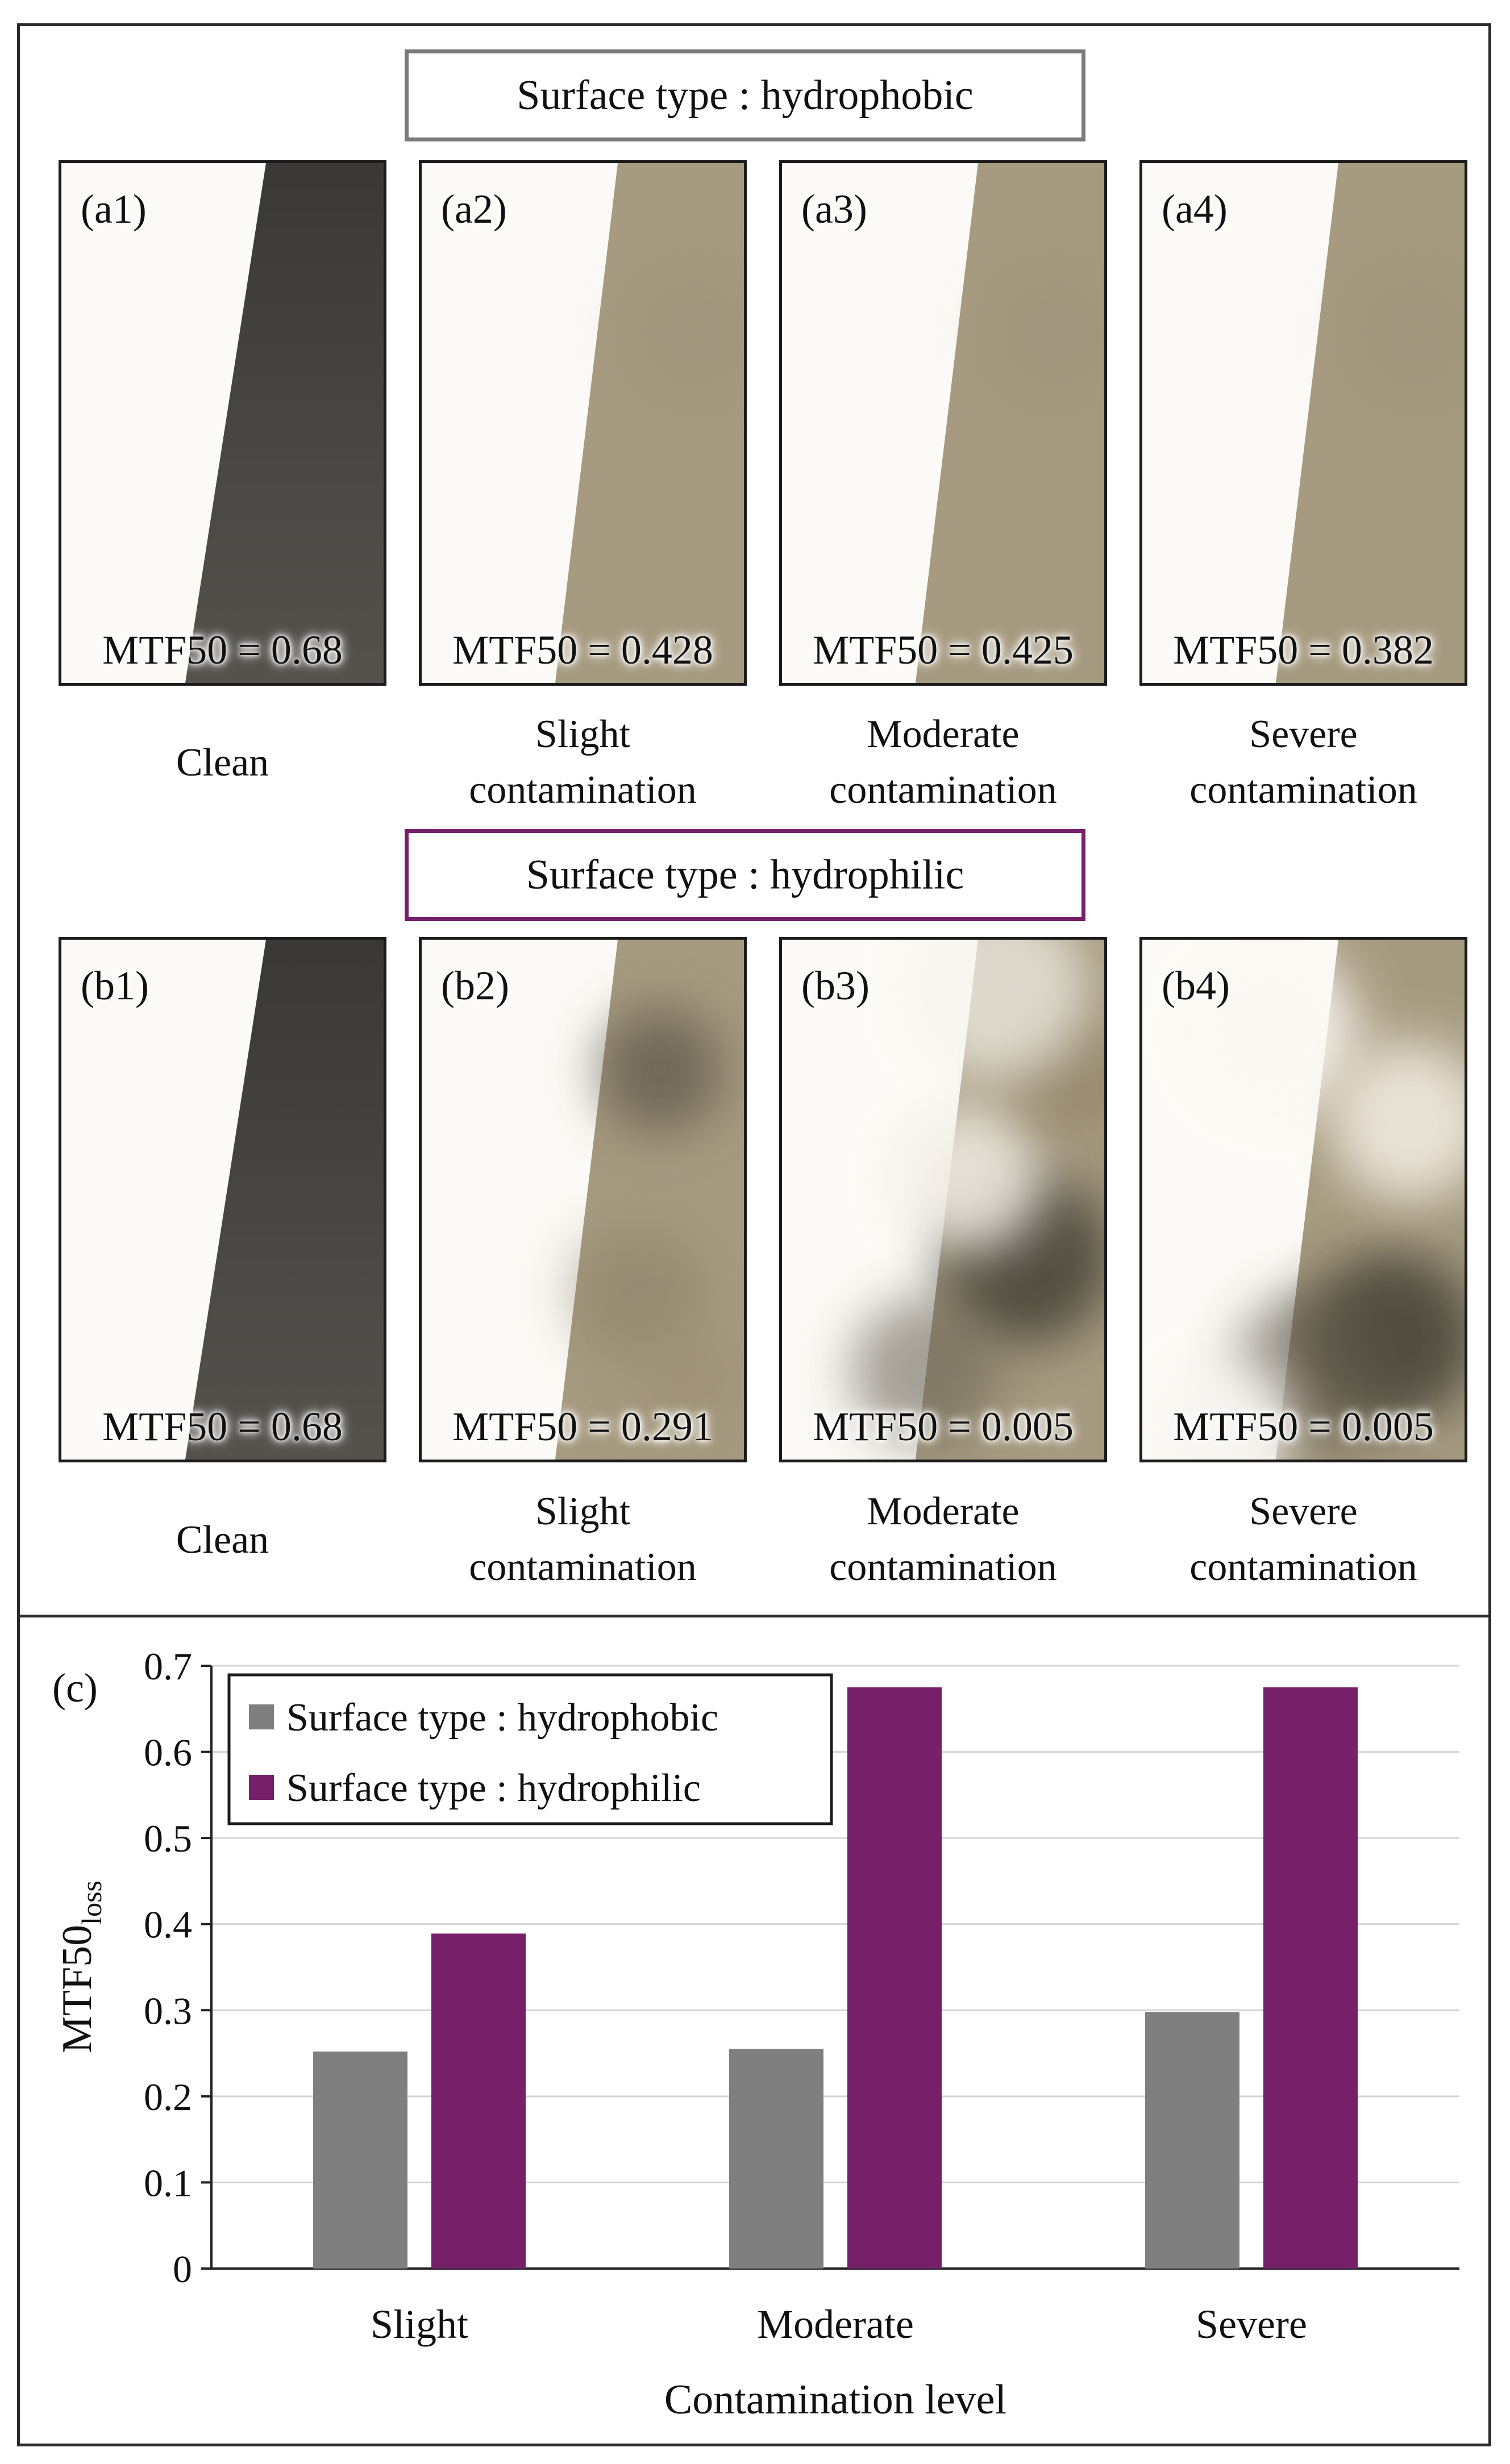 Image resolution: width=1510 pixels, height=2464 pixels. I want to click on mtf50-value: MTF50 = 0.382, so click(1304, 650).